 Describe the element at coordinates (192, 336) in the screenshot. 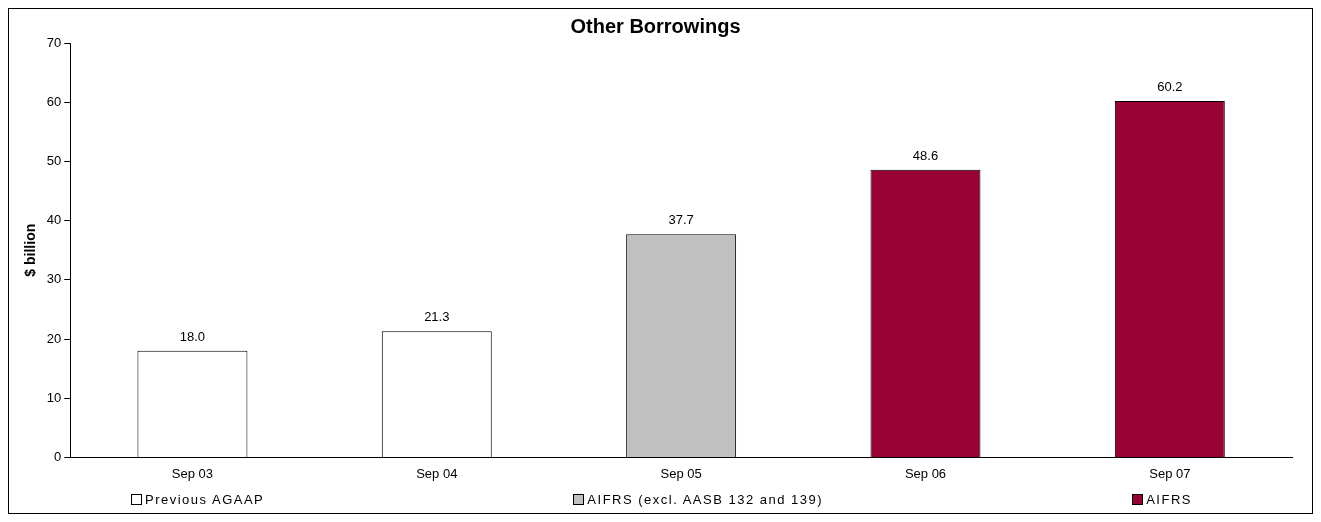

I see `data-label: 18.0` at that location.